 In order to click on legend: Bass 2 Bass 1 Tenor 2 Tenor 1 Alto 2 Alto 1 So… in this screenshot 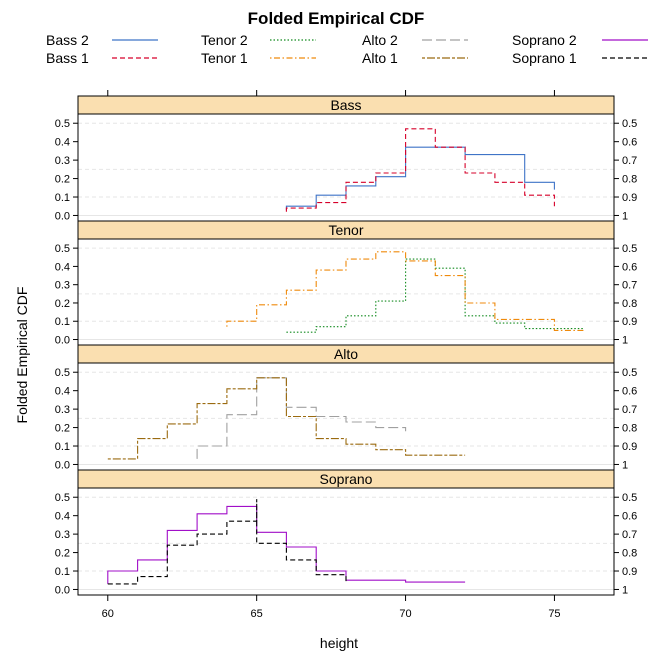, I will do `click(347, 49)`.